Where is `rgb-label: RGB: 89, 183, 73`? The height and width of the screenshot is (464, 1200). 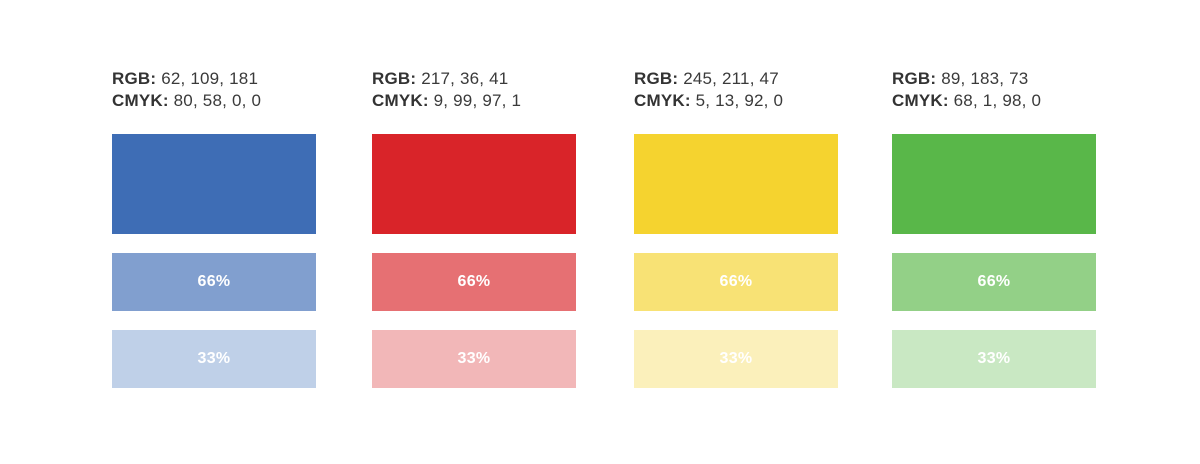
rgb-label: RGB: 89, 183, 73 is located at coordinates (994, 79).